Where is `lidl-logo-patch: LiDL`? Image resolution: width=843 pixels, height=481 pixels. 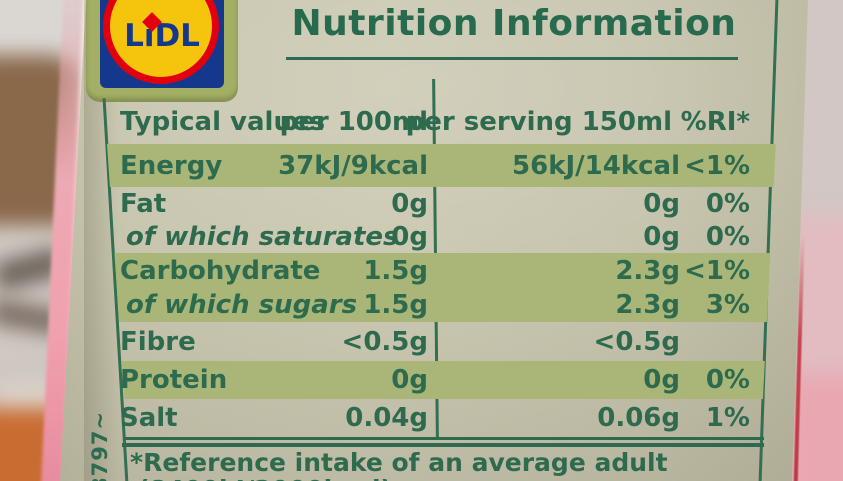
lidl-logo-patch: LiDL is located at coordinates (162, 51).